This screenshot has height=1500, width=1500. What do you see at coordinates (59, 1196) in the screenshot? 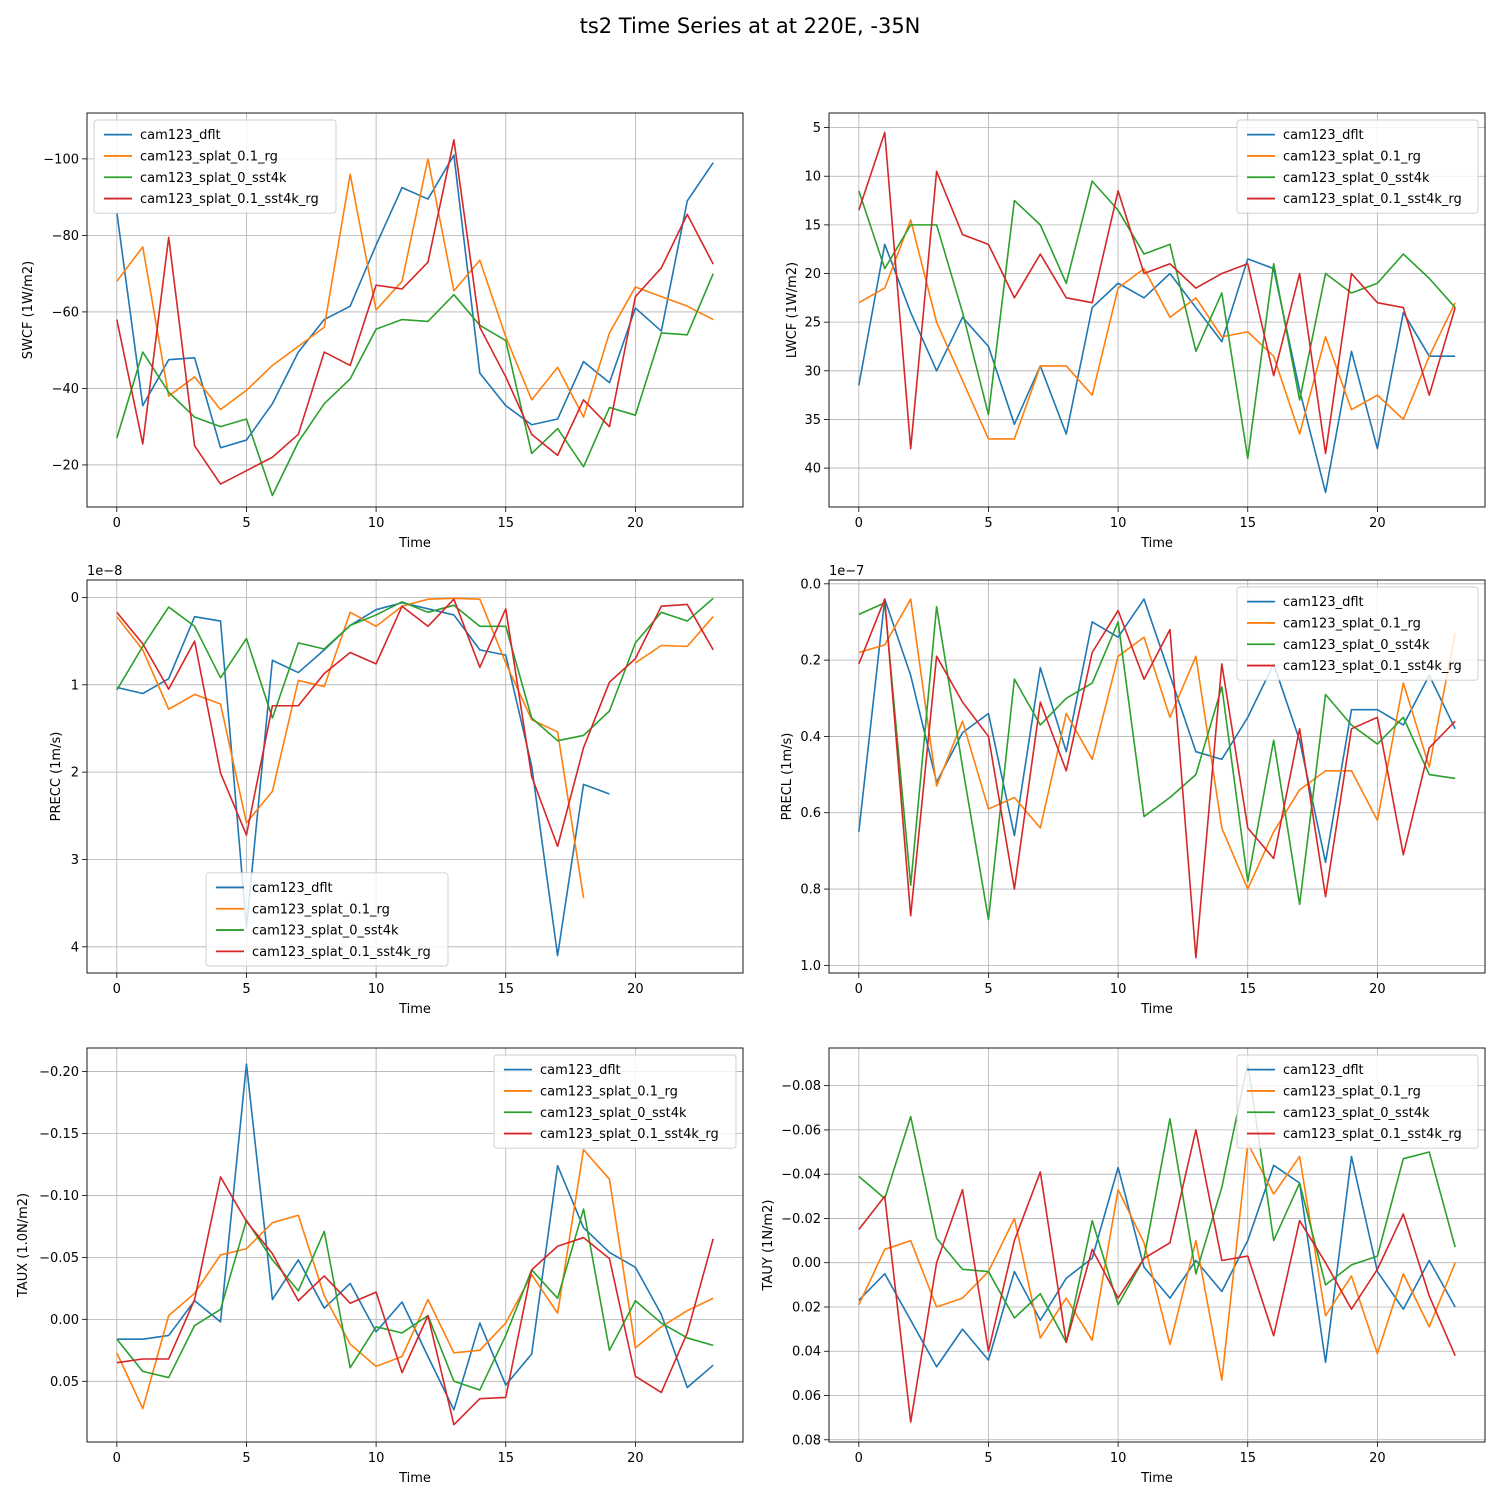
I see `y-tick-label: −0.10` at bounding box center [59, 1196].